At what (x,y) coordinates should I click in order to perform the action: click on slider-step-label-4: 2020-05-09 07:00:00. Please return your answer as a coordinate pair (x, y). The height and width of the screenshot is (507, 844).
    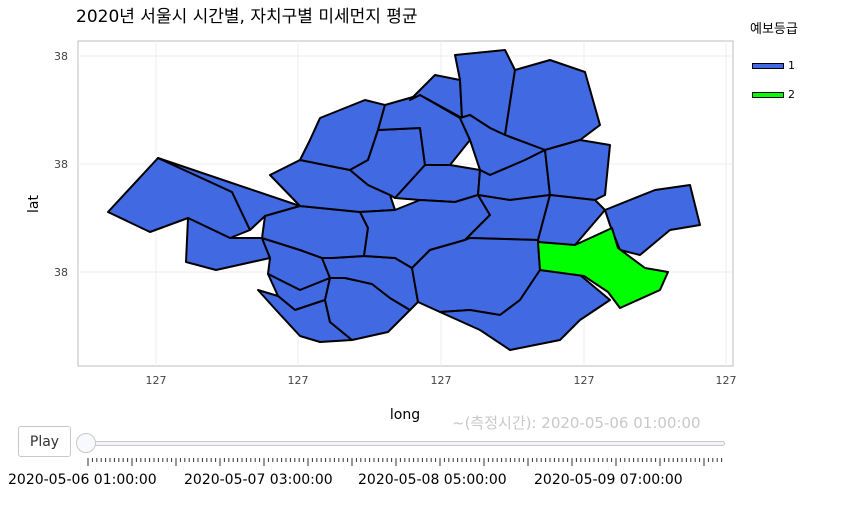
    Looking at the image, I should click on (608, 480).